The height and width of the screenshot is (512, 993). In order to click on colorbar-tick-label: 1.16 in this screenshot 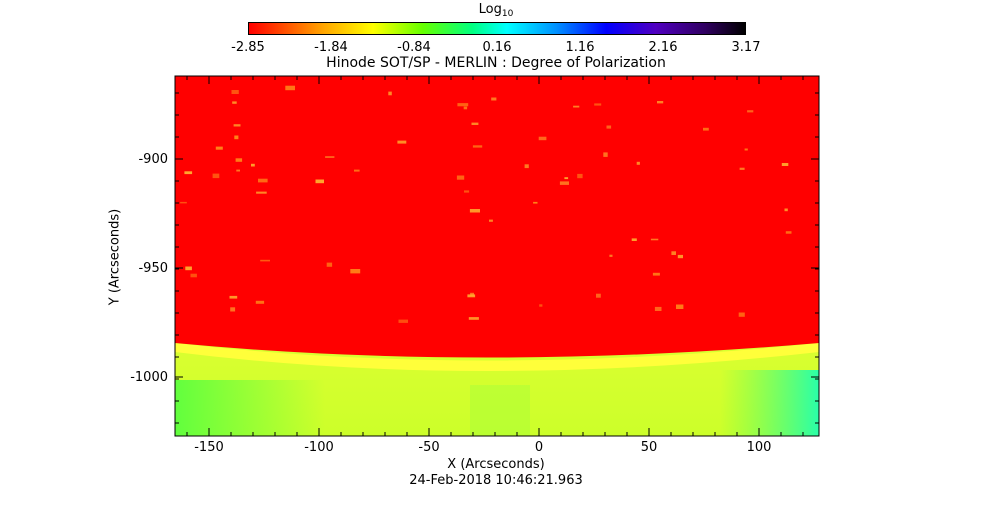, I will do `click(580, 47)`.